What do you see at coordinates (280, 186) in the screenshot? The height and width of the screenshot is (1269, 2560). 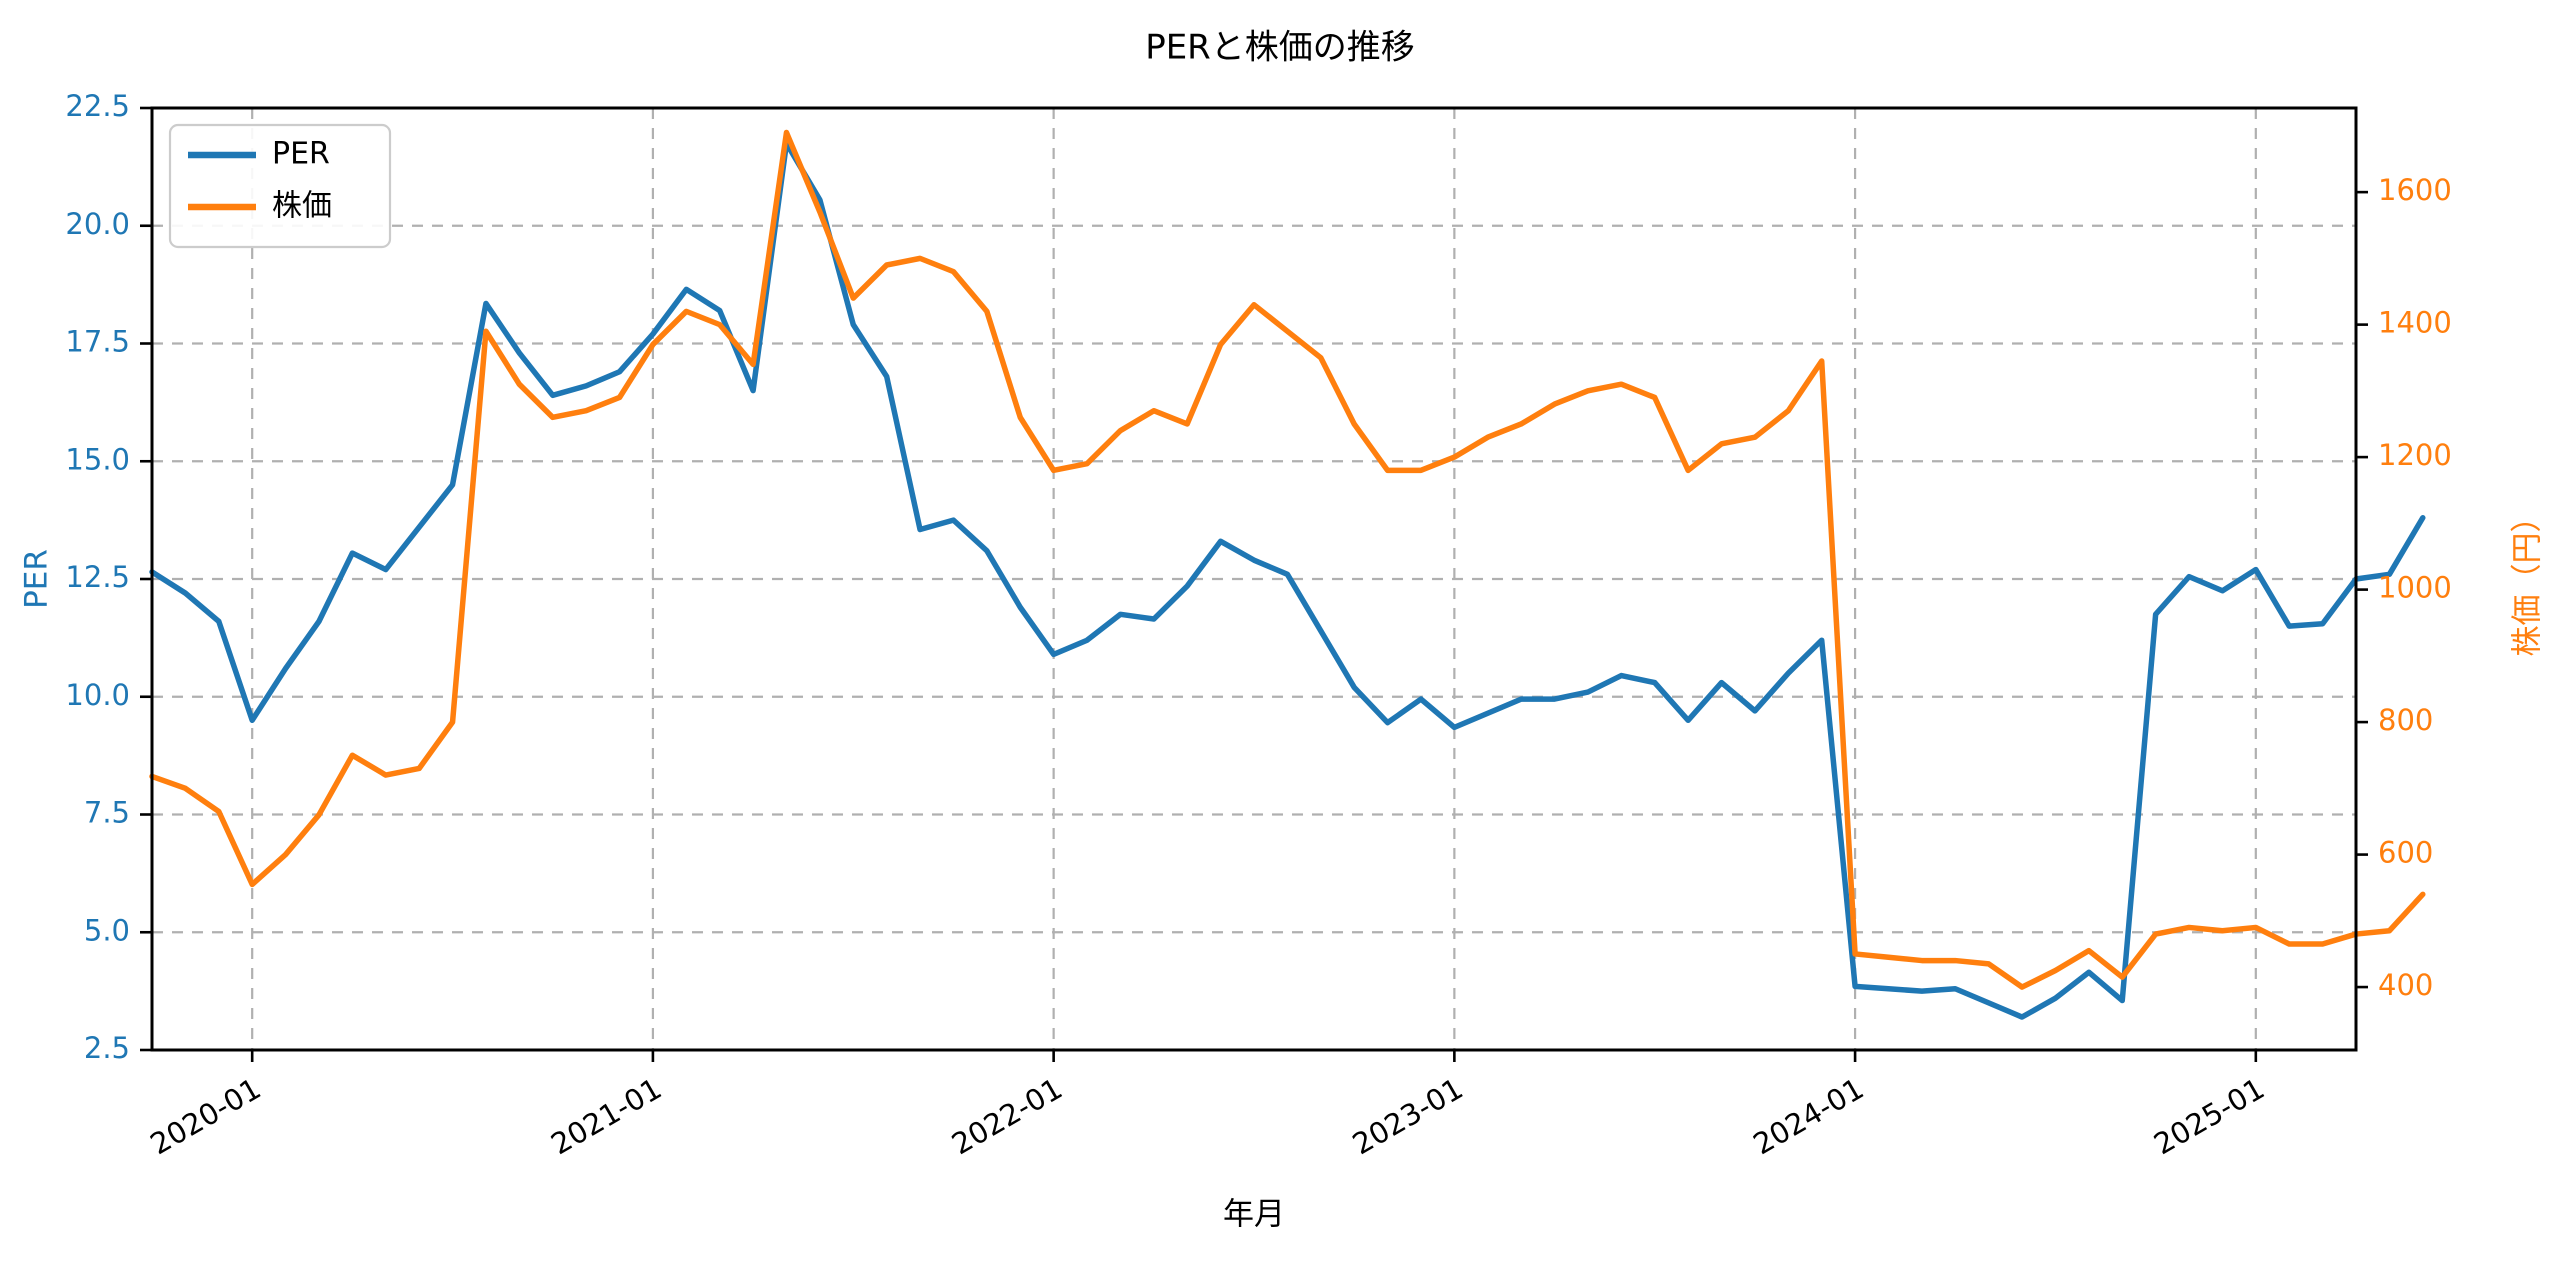 I see `chart-legend: PER 株価` at bounding box center [280, 186].